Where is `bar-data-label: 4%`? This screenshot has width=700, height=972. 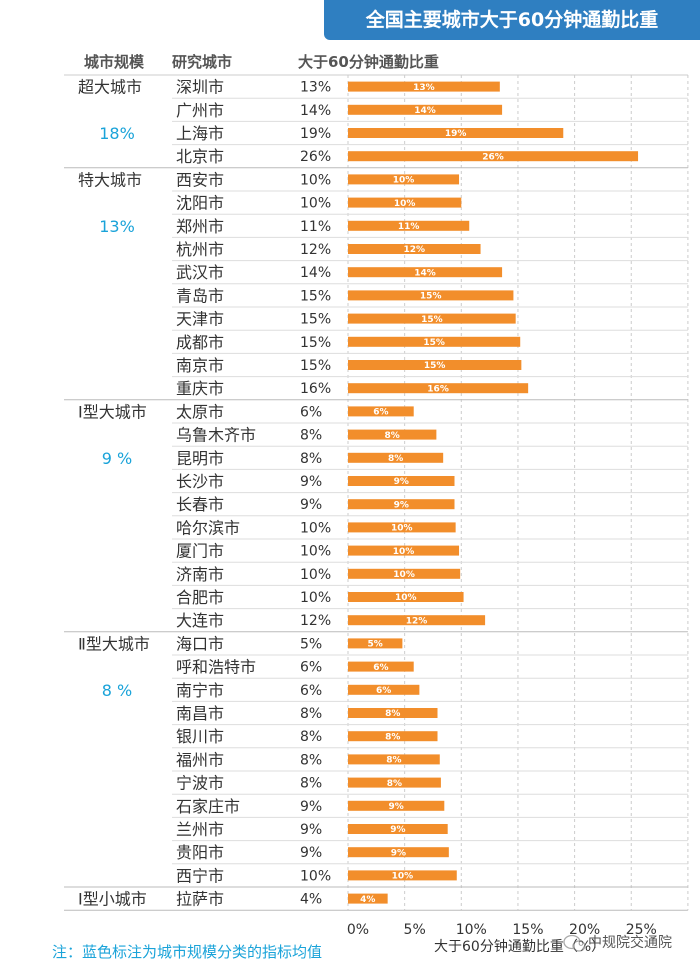
bar-data-label: 4% is located at coordinates (367, 900).